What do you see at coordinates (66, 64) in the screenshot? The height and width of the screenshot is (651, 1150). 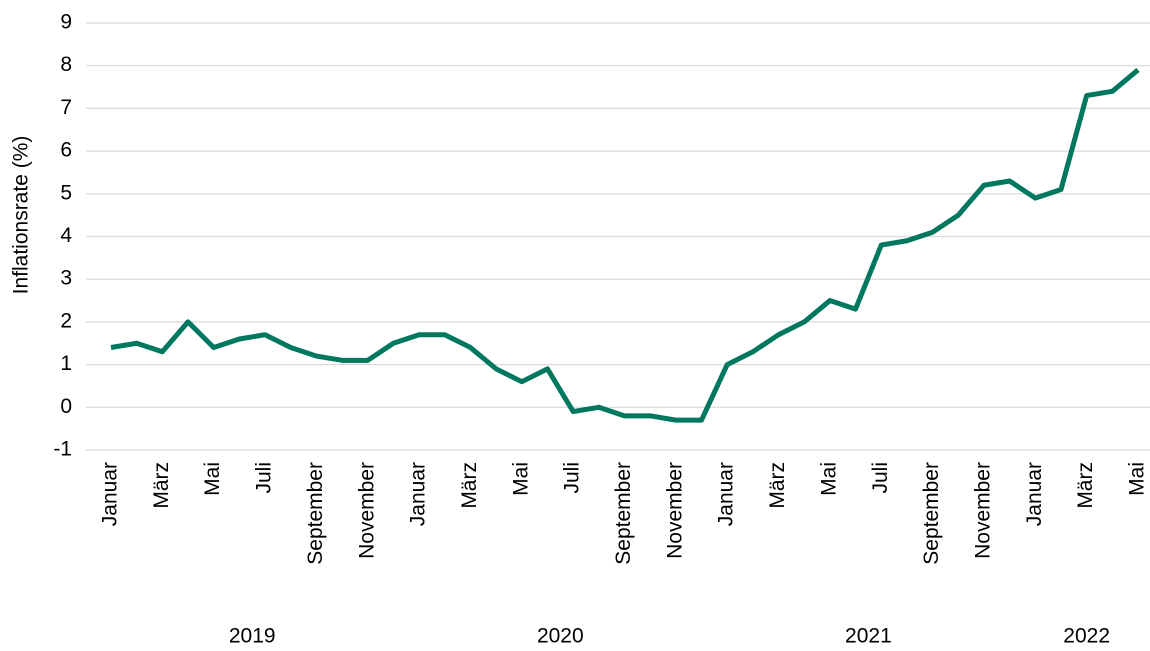 I see `y-tick-label: 8` at bounding box center [66, 64].